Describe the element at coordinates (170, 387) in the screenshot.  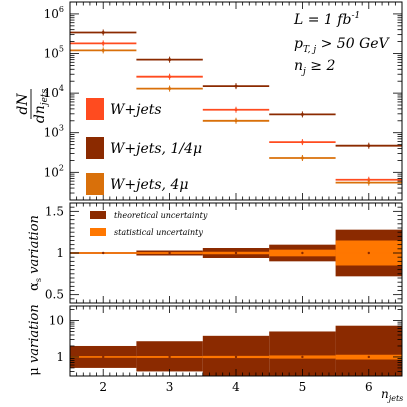
I see `xtick-label: 3` at that location.